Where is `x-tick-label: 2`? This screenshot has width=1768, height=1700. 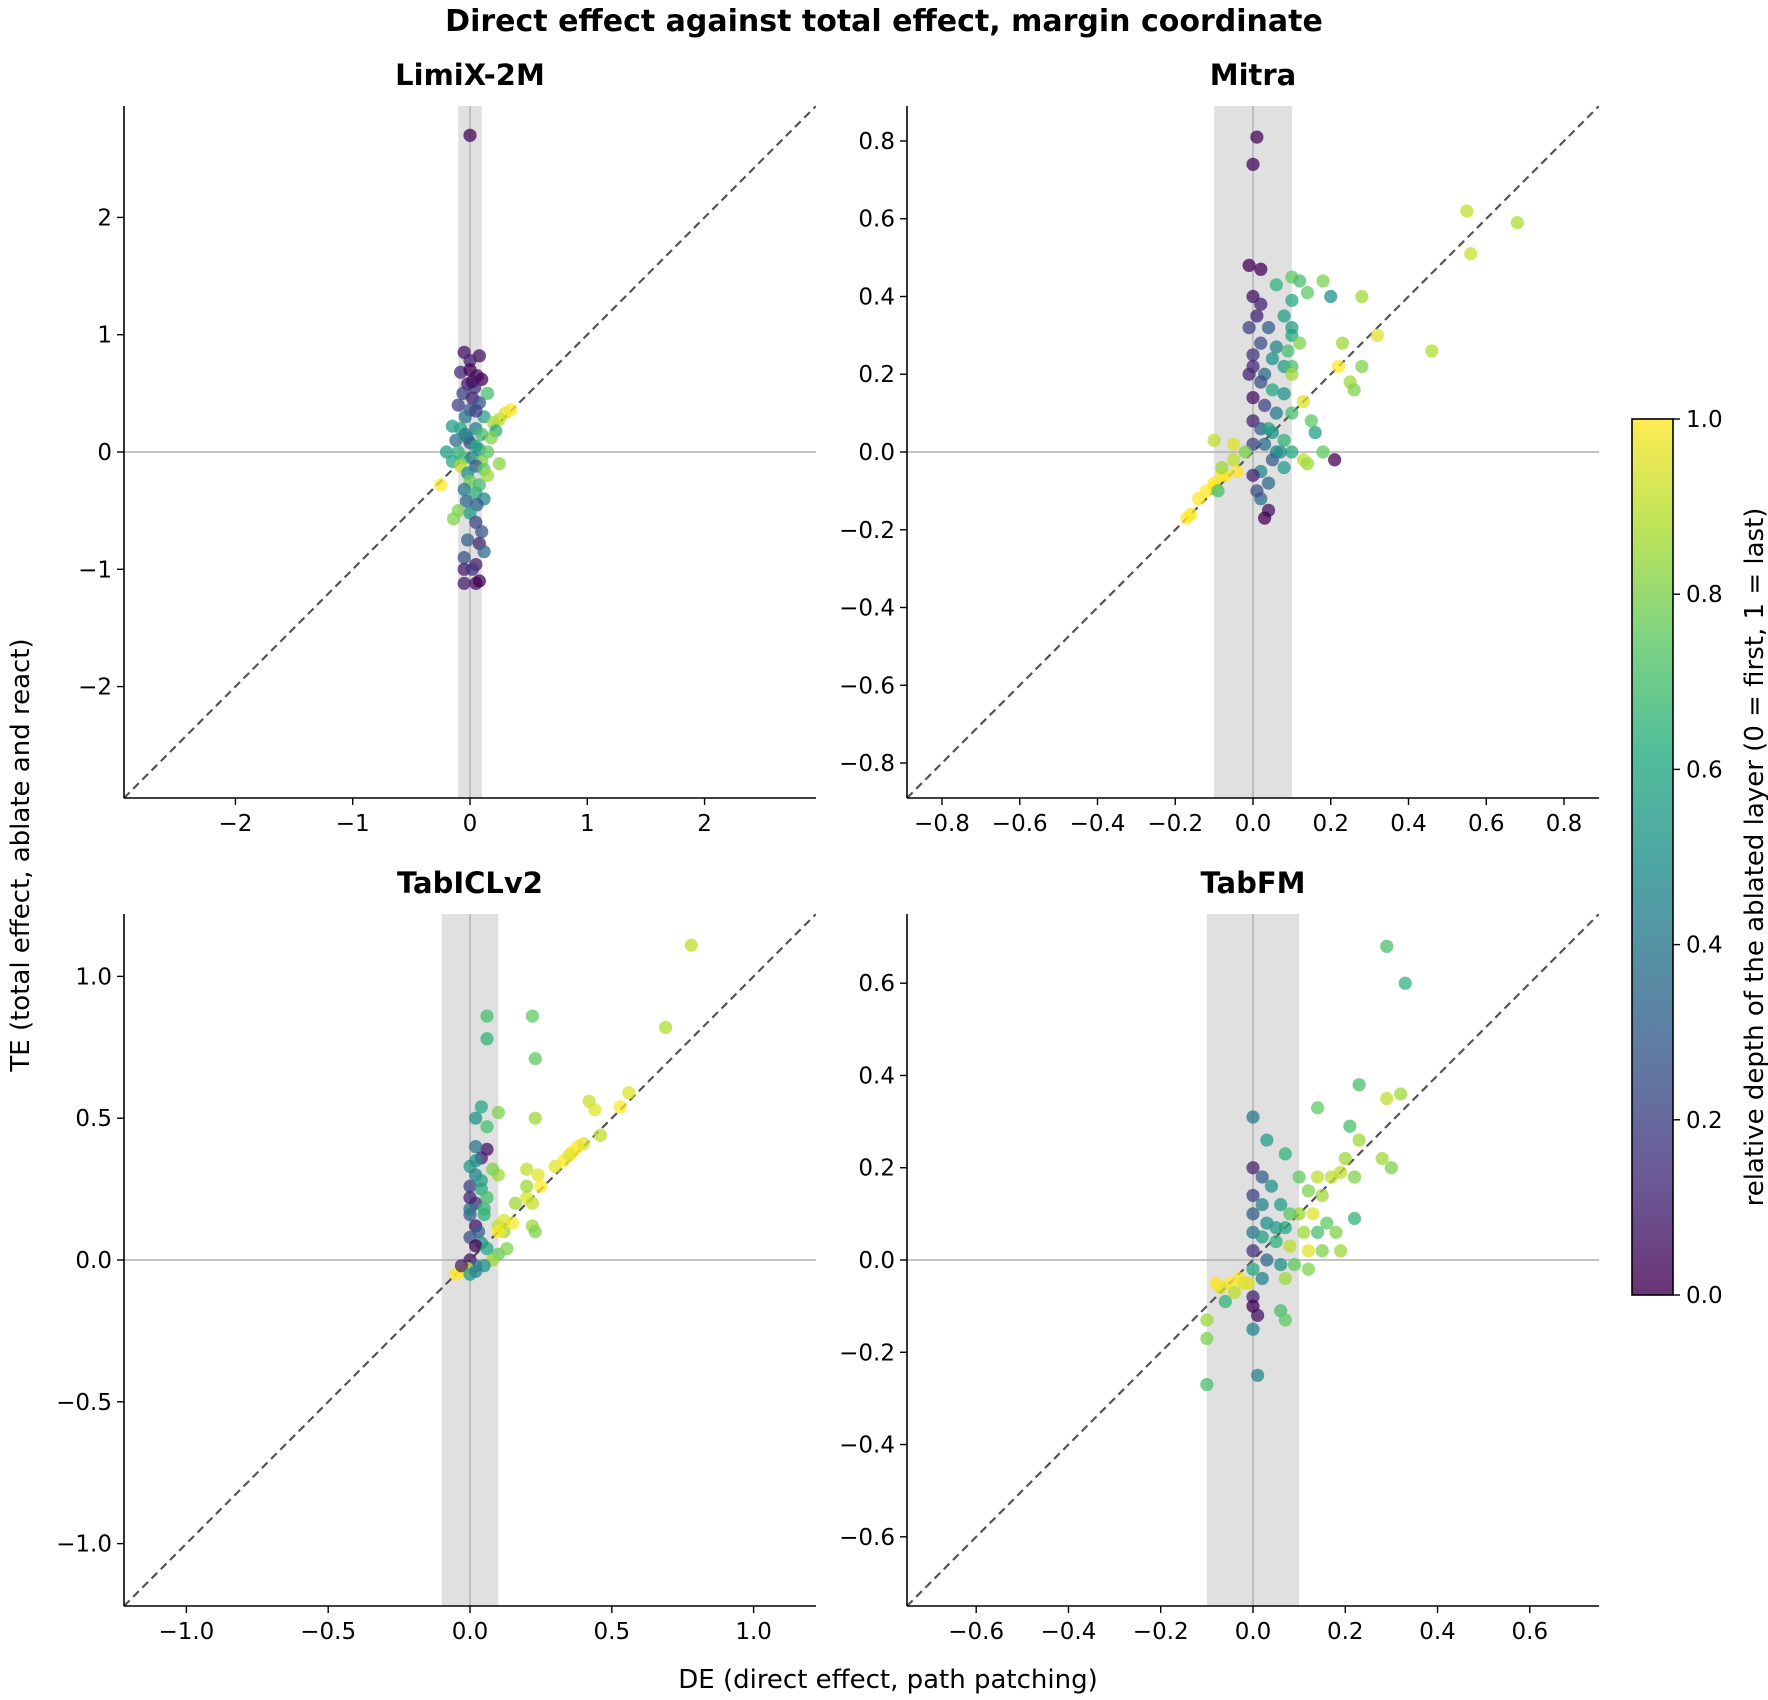 x-tick-label: 2 is located at coordinates (704, 824).